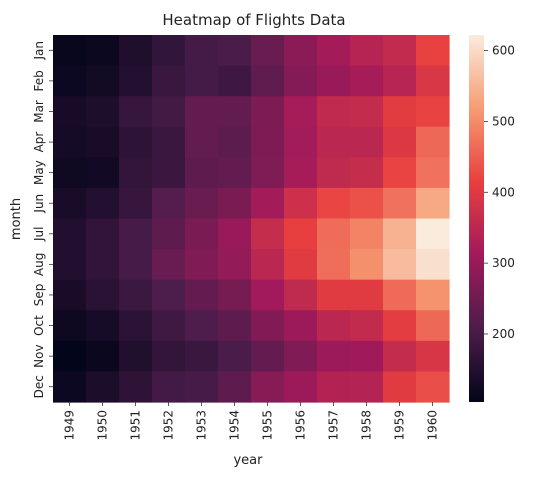 This screenshot has height=480, width=539. What do you see at coordinates (503, 121) in the screenshot?
I see `colorbar-tick-label: 500` at bounding box center [503, 121].